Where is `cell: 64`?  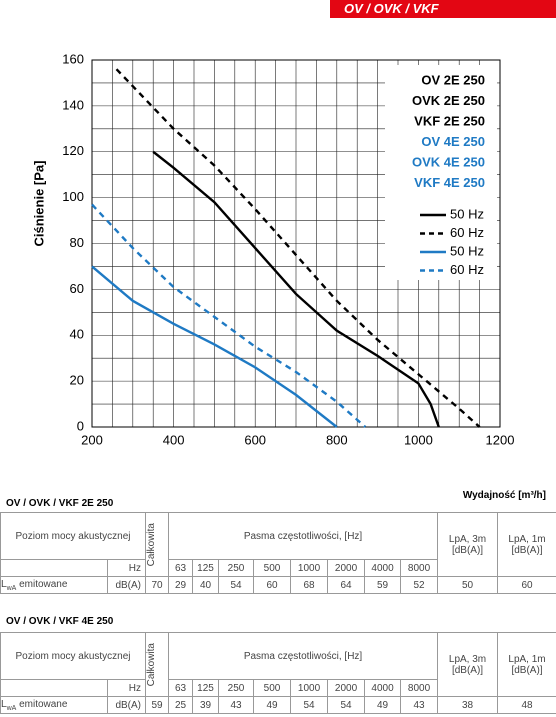 cell: 64 is located at coordinates (346, 585).